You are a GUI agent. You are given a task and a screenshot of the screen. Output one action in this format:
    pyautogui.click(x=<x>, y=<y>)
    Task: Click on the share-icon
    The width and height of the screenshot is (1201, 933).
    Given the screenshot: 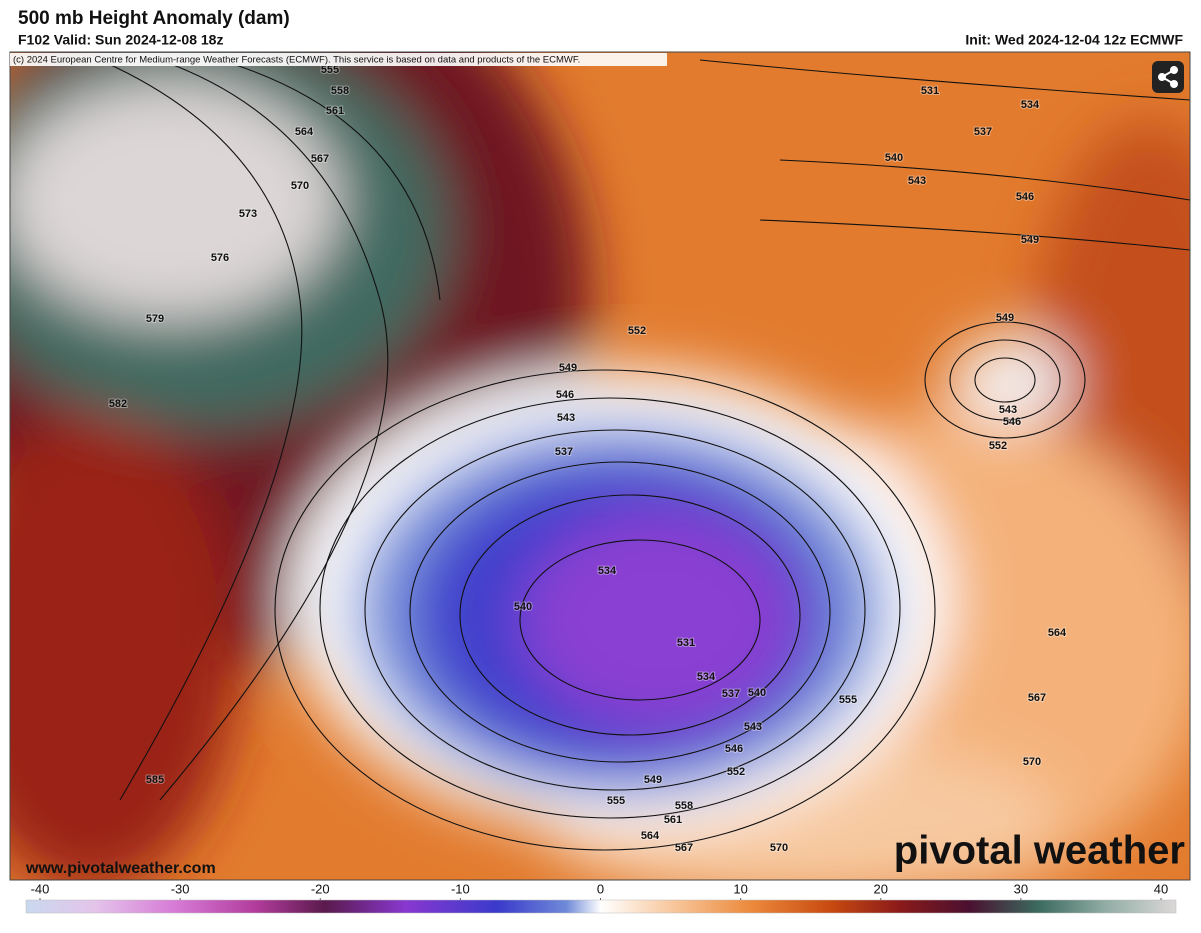 What is the action you would take?
    pyautogui.click(x=1168, y=77)
    